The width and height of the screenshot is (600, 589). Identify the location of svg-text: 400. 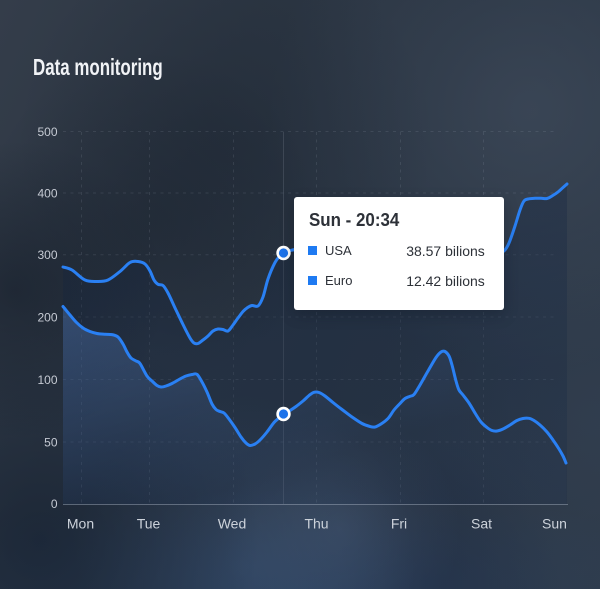
(47, 193).